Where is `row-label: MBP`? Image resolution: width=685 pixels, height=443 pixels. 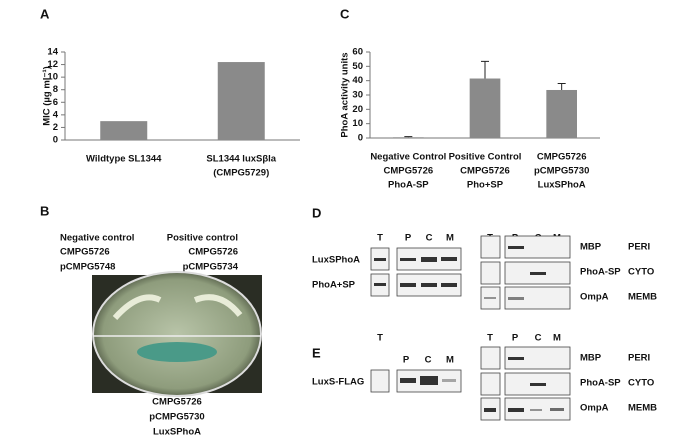
row-label: MBP is located at coordinates (591, 358).